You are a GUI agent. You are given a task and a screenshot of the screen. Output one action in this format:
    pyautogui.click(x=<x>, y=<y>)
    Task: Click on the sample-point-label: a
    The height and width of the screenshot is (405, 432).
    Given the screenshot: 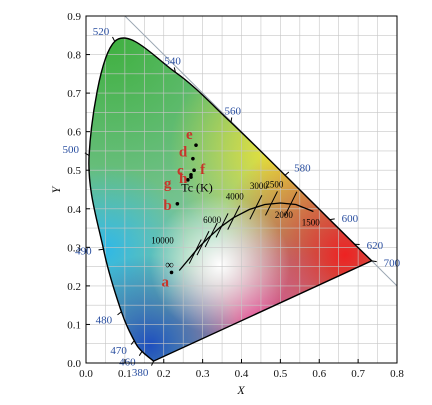 What is the action you would take?
    pyautogui.click(x=166, y=282)
    